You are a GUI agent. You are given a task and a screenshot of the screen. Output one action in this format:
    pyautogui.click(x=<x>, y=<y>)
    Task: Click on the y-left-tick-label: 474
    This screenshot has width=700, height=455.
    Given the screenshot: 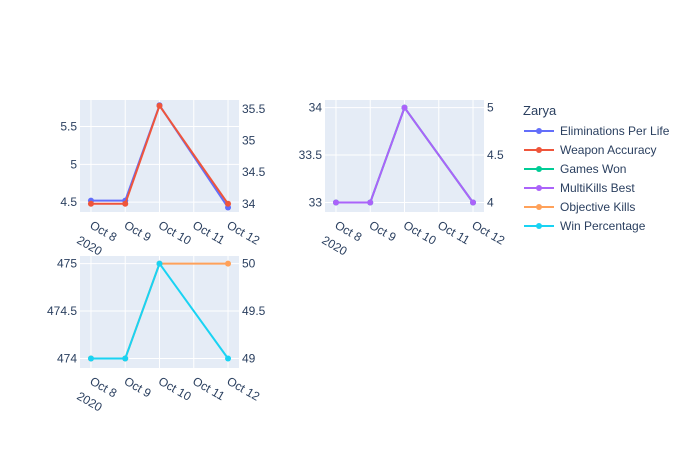 What is the action you would take?
    pyautogui.click(x=67, y=359)
    